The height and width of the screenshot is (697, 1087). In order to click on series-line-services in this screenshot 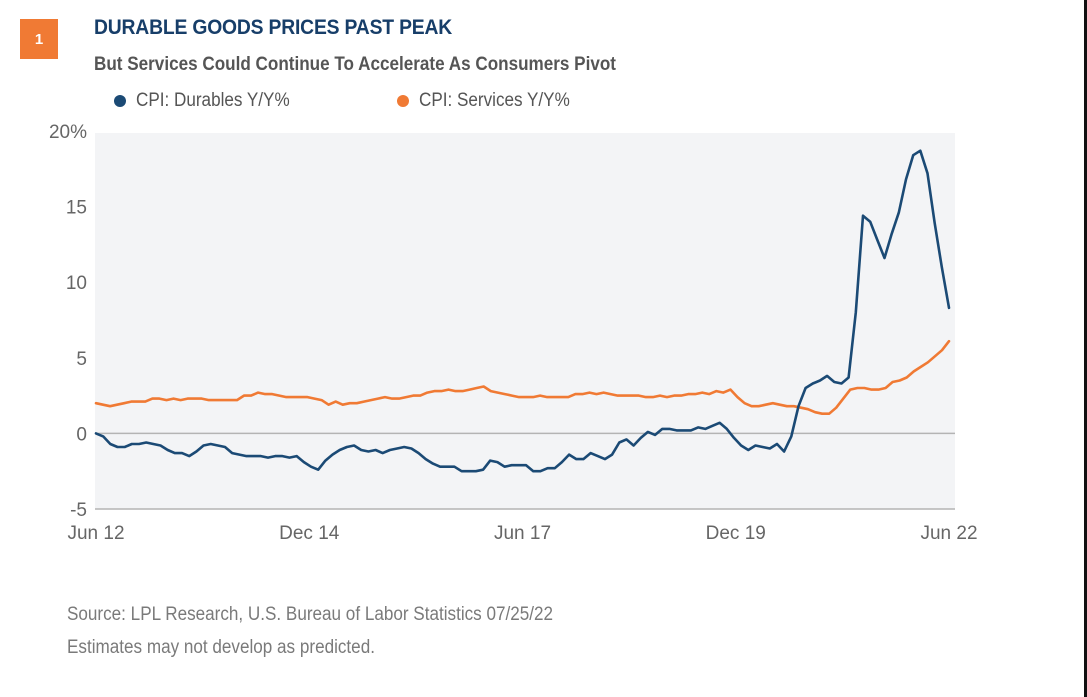, I will do `click(522, 377)`.